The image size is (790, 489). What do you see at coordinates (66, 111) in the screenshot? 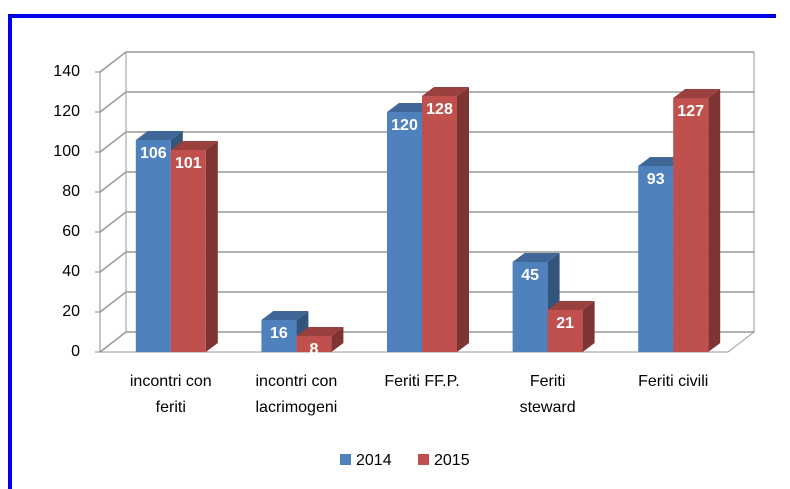
I see `y-tick-label: 120` at bounding box center [66, 111].